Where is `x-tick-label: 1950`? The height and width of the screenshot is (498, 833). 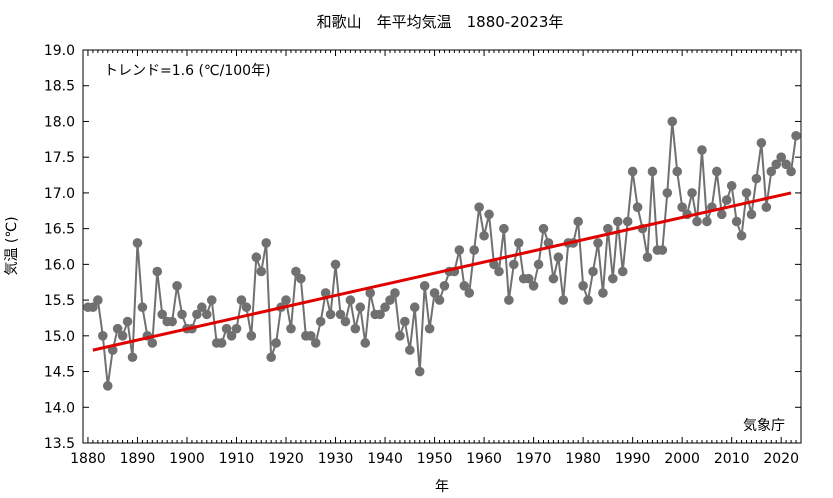
x-tick-label: 1950 is located at coordinates (435, 459).